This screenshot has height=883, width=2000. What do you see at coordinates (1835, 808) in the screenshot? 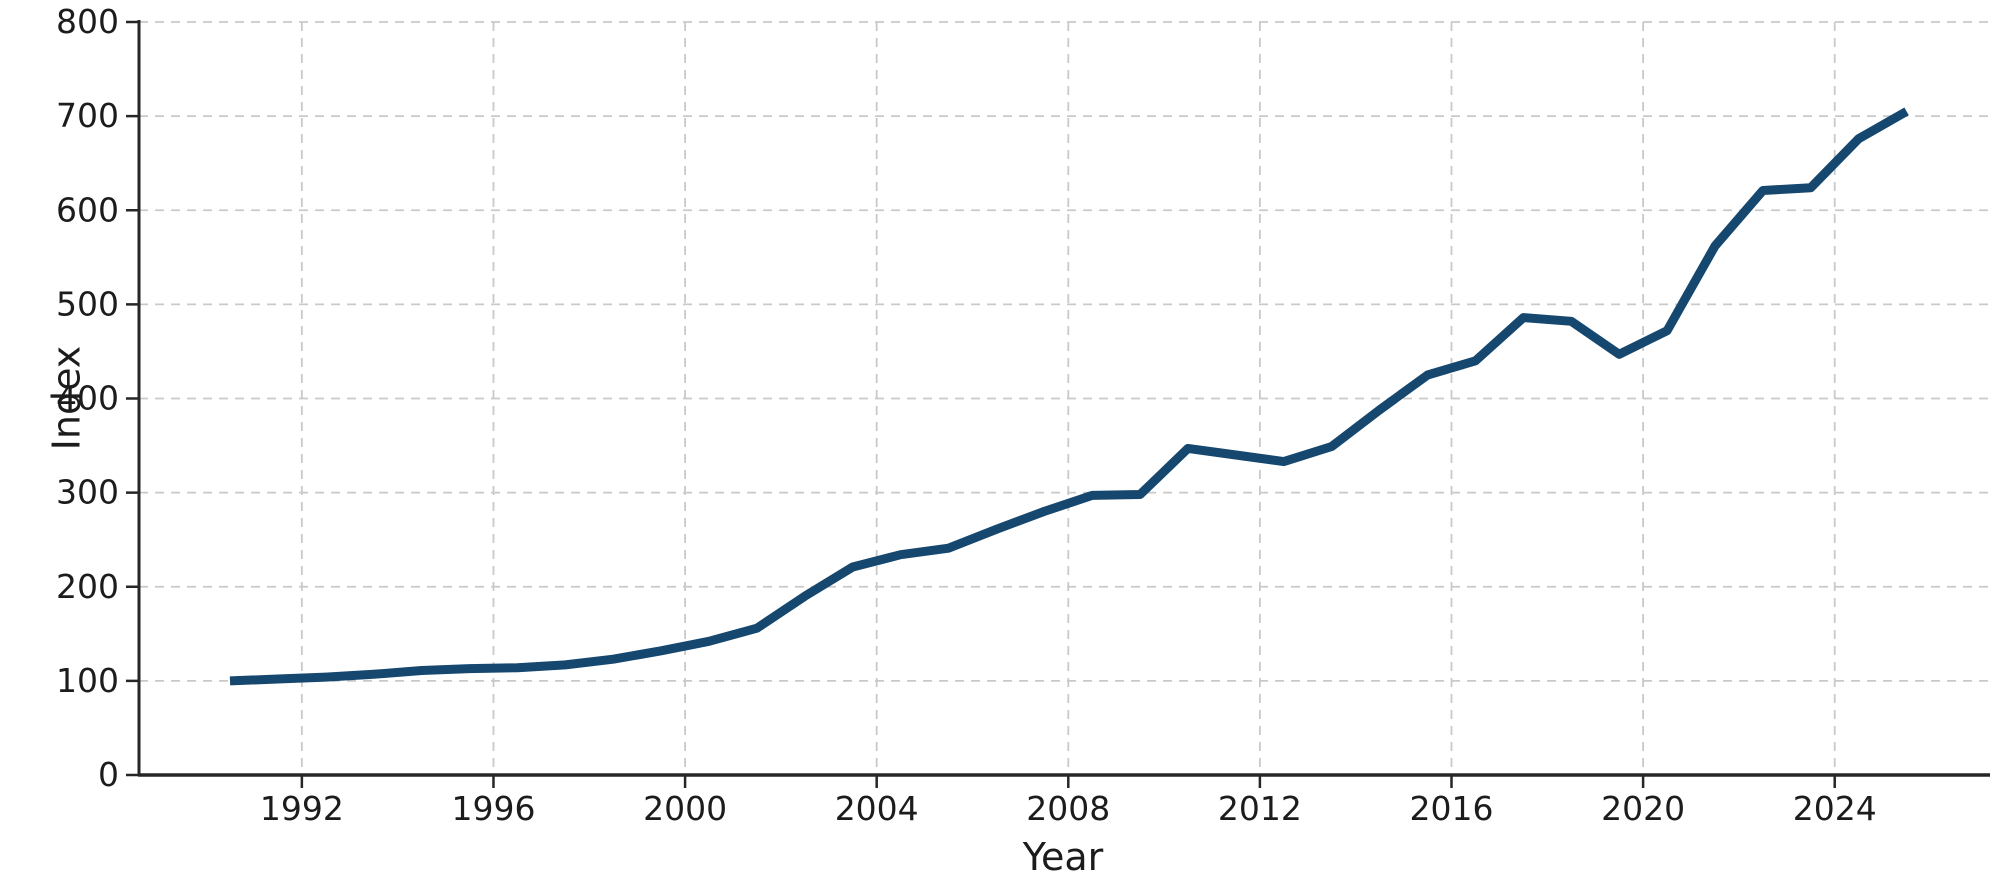
I see `x-tick-label: 2024` at bounding box center [1835, 808].